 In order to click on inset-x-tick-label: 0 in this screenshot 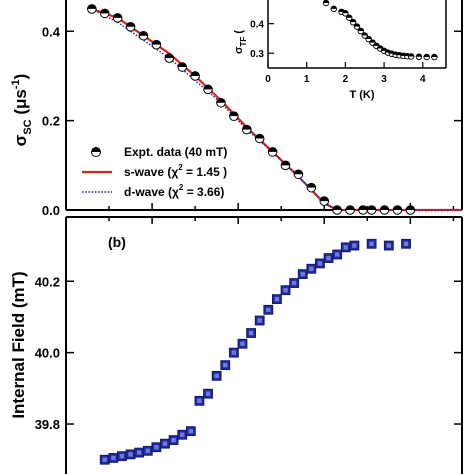, I will do `click(268, 79)`.